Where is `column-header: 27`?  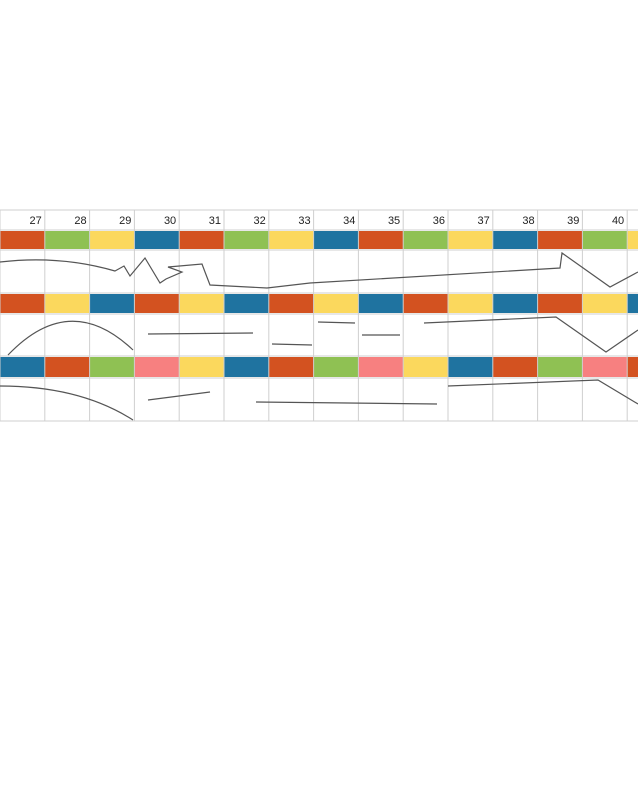
column-header: 27 is located at coordinates (36, 221).